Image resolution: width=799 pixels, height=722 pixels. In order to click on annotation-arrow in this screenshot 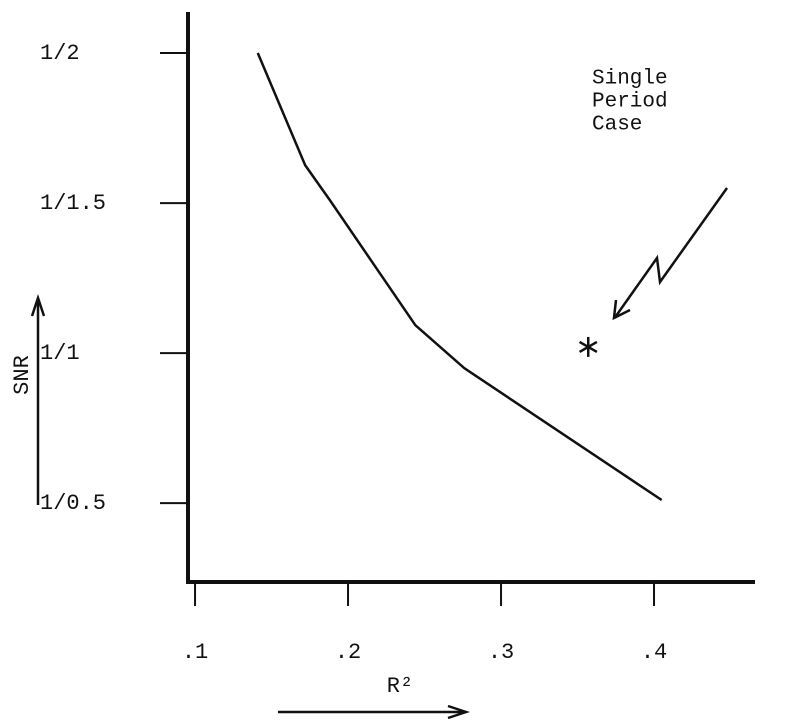, I will do `click(670, 254)`.